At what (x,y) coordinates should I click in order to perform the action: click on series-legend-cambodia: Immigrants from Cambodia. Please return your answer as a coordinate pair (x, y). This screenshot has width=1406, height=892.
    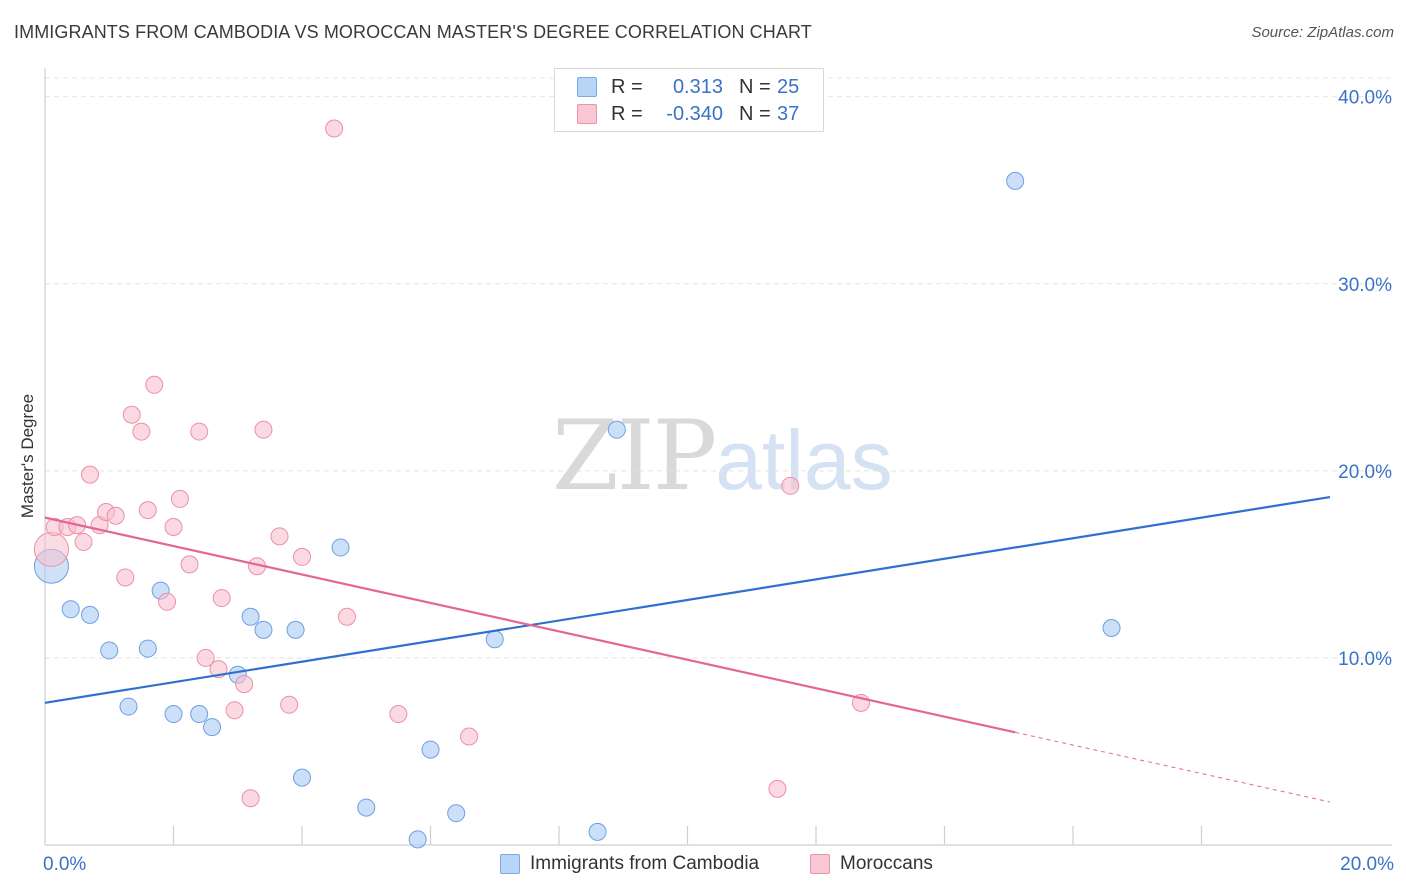
    Looking at the image, I should click on (629, 864).